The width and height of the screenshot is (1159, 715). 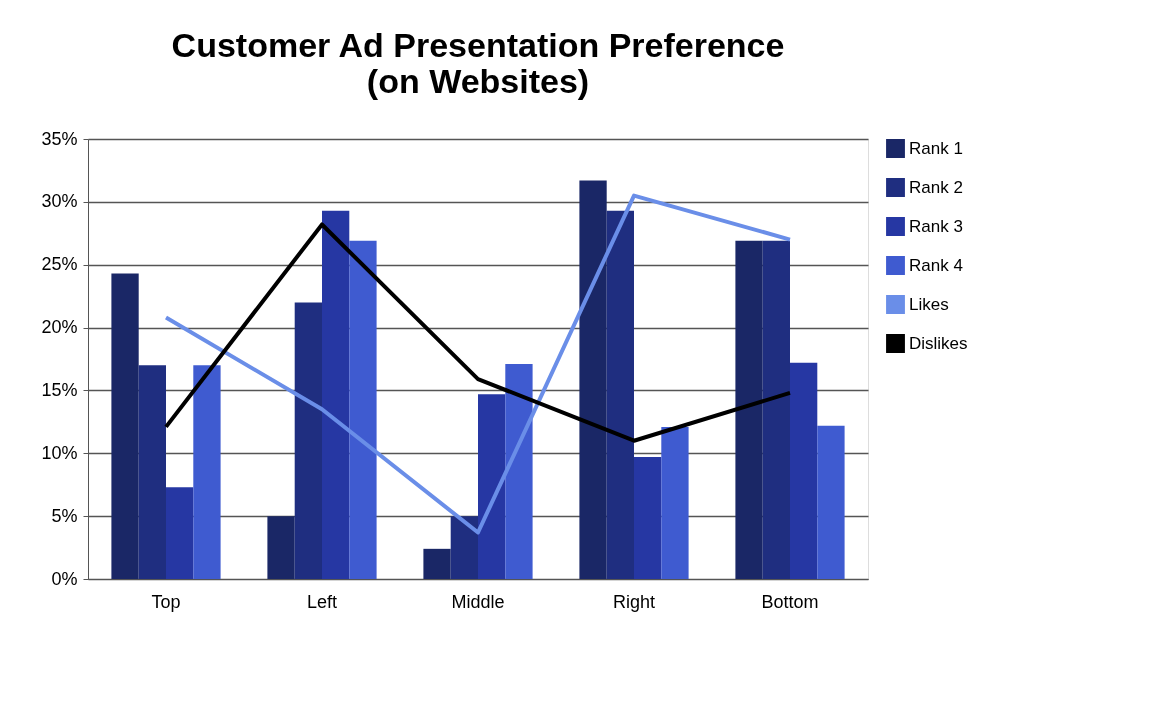 What do you see at coordinates (64, 515) in the screenshot?
I see `y-tick-label: 5%` at bounding box center [64, 515].